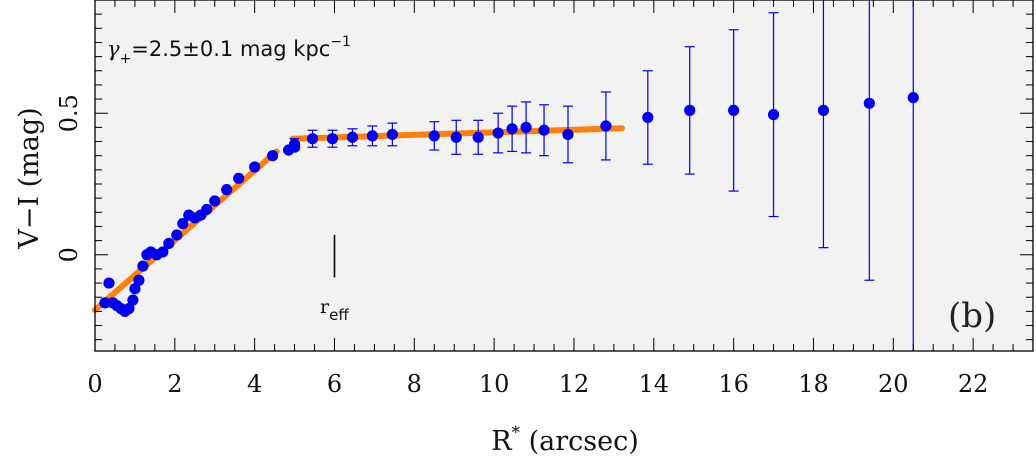 This screenshot has width=1036, height=467. What do you see at coordinates (94, 384) in the screenshot?
I see `x-tick-label: 0` at bounding box center [94, 384].